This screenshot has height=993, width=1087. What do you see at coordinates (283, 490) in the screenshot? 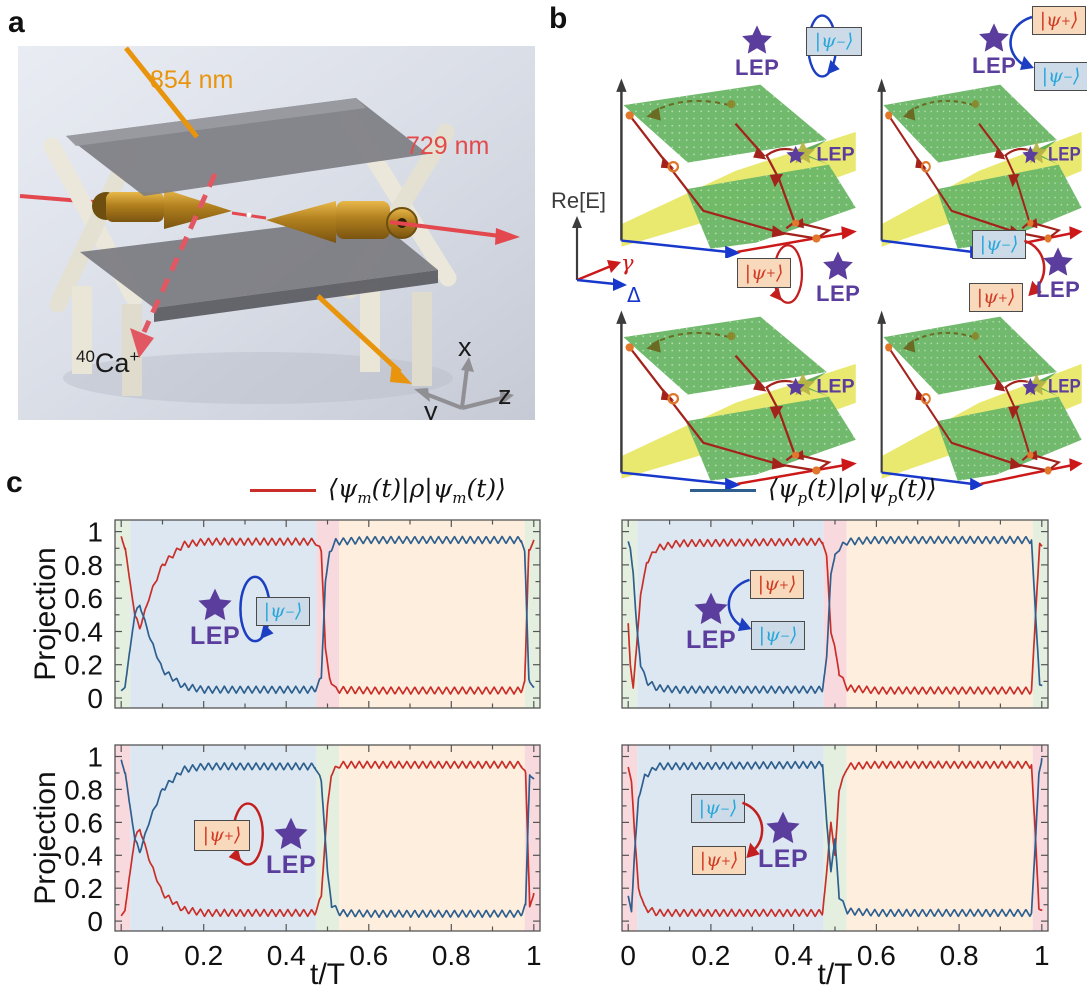
I see `legend-red-line` at bounding box center [283, 490].